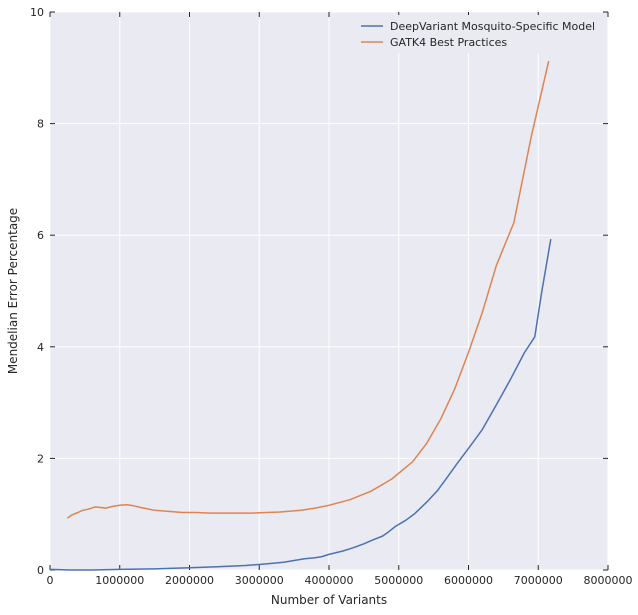 Image resolution: width=638 pixels, height=615 pixels. I want to click on y-axis-title: Mendelian Error Percentage, so click(13, 291).